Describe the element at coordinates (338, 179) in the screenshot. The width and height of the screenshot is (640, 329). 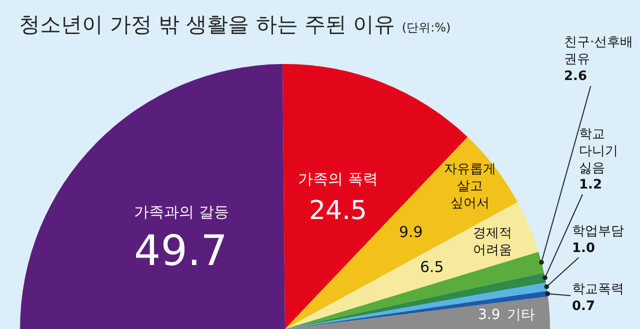
I see `slice-label: 가족의 폭력` at that location.